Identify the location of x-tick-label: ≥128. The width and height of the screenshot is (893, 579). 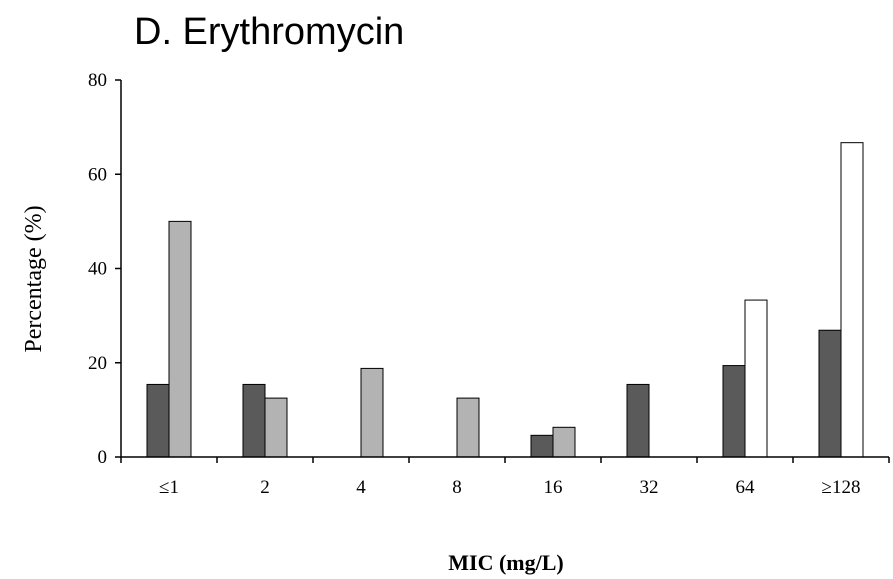
(841, 487).